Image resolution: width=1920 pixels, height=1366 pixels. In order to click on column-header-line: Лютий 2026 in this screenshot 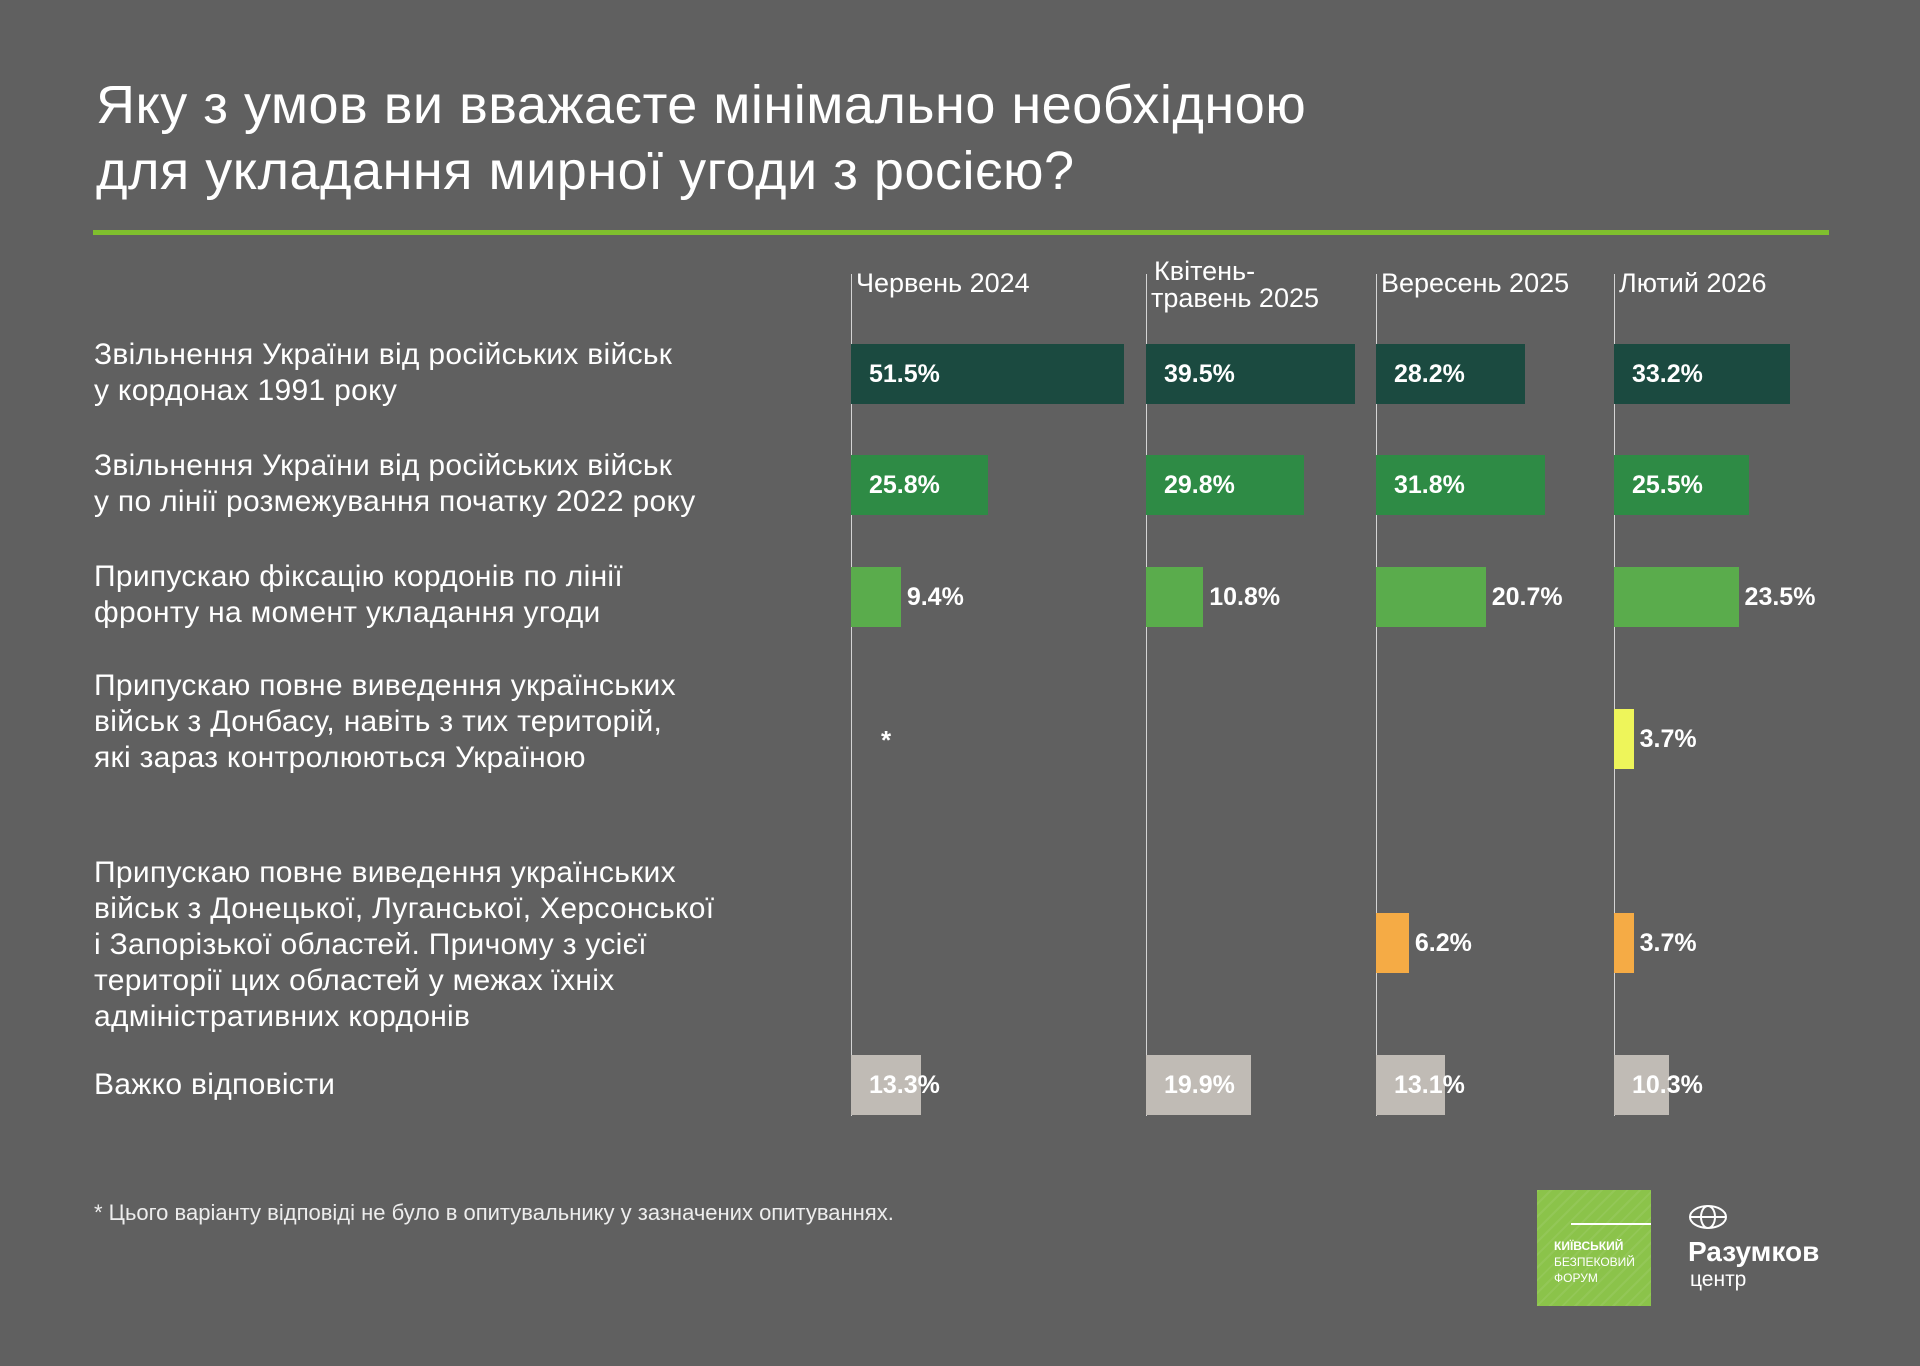, I will do `click(1693, 283)`.